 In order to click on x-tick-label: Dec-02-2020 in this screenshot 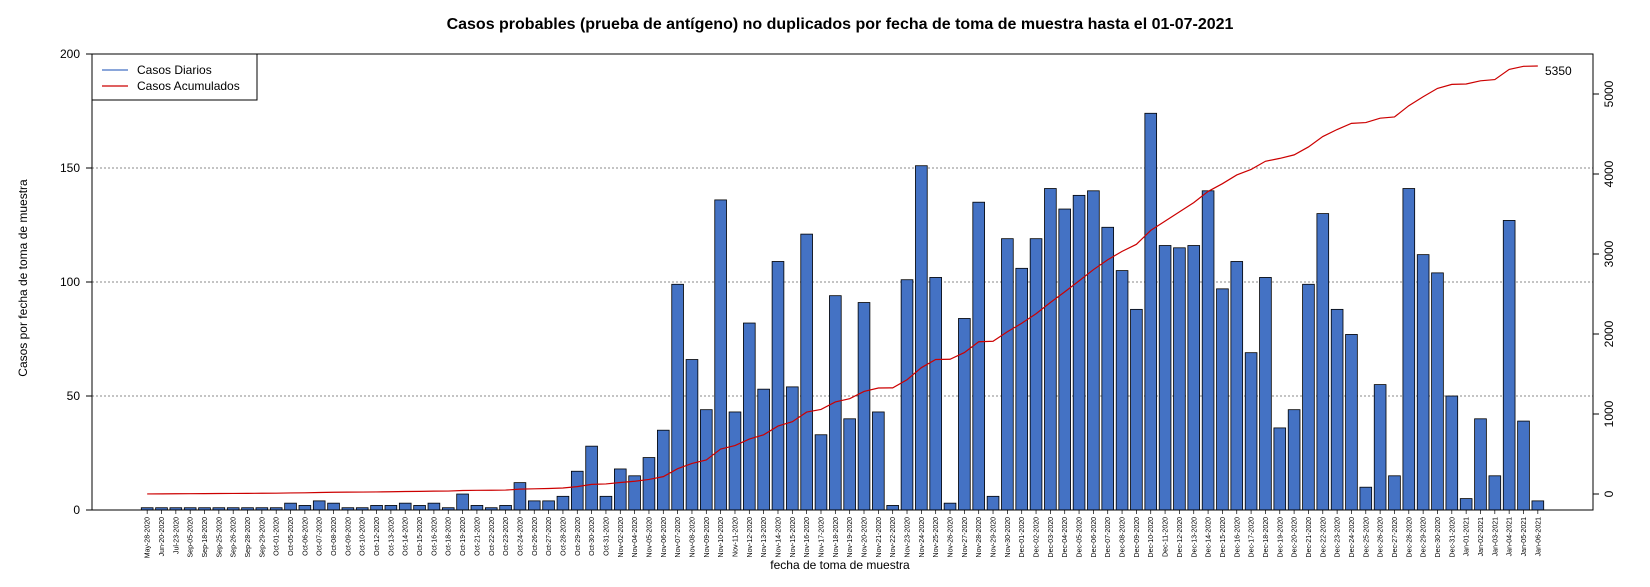, I will do `click(1037, 537)`.